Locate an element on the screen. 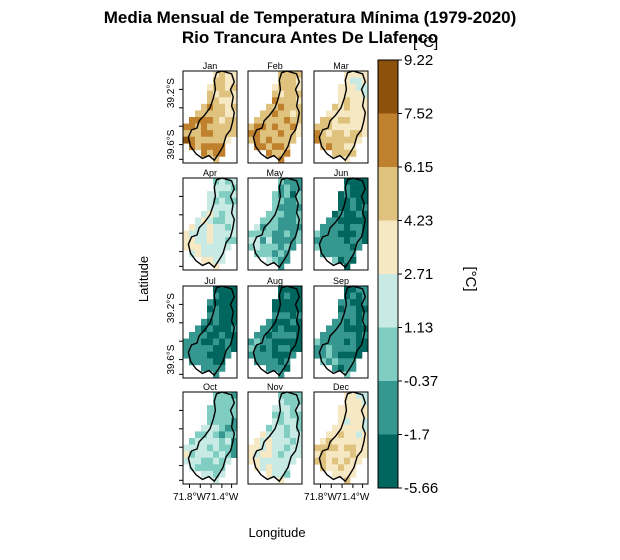 This screenshot has width=620, height=560. panel-label: Sep is located at coordinates (341, 281).